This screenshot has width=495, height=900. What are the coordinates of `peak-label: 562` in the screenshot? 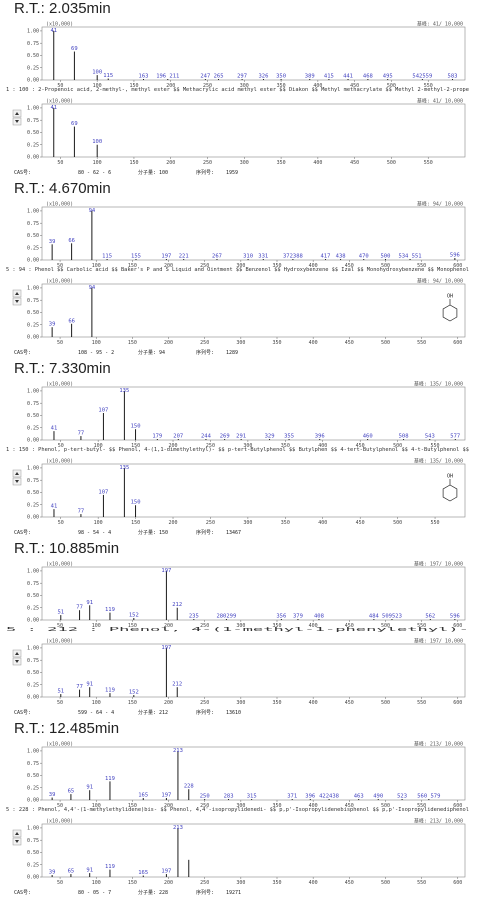 It's located at (430, 617).